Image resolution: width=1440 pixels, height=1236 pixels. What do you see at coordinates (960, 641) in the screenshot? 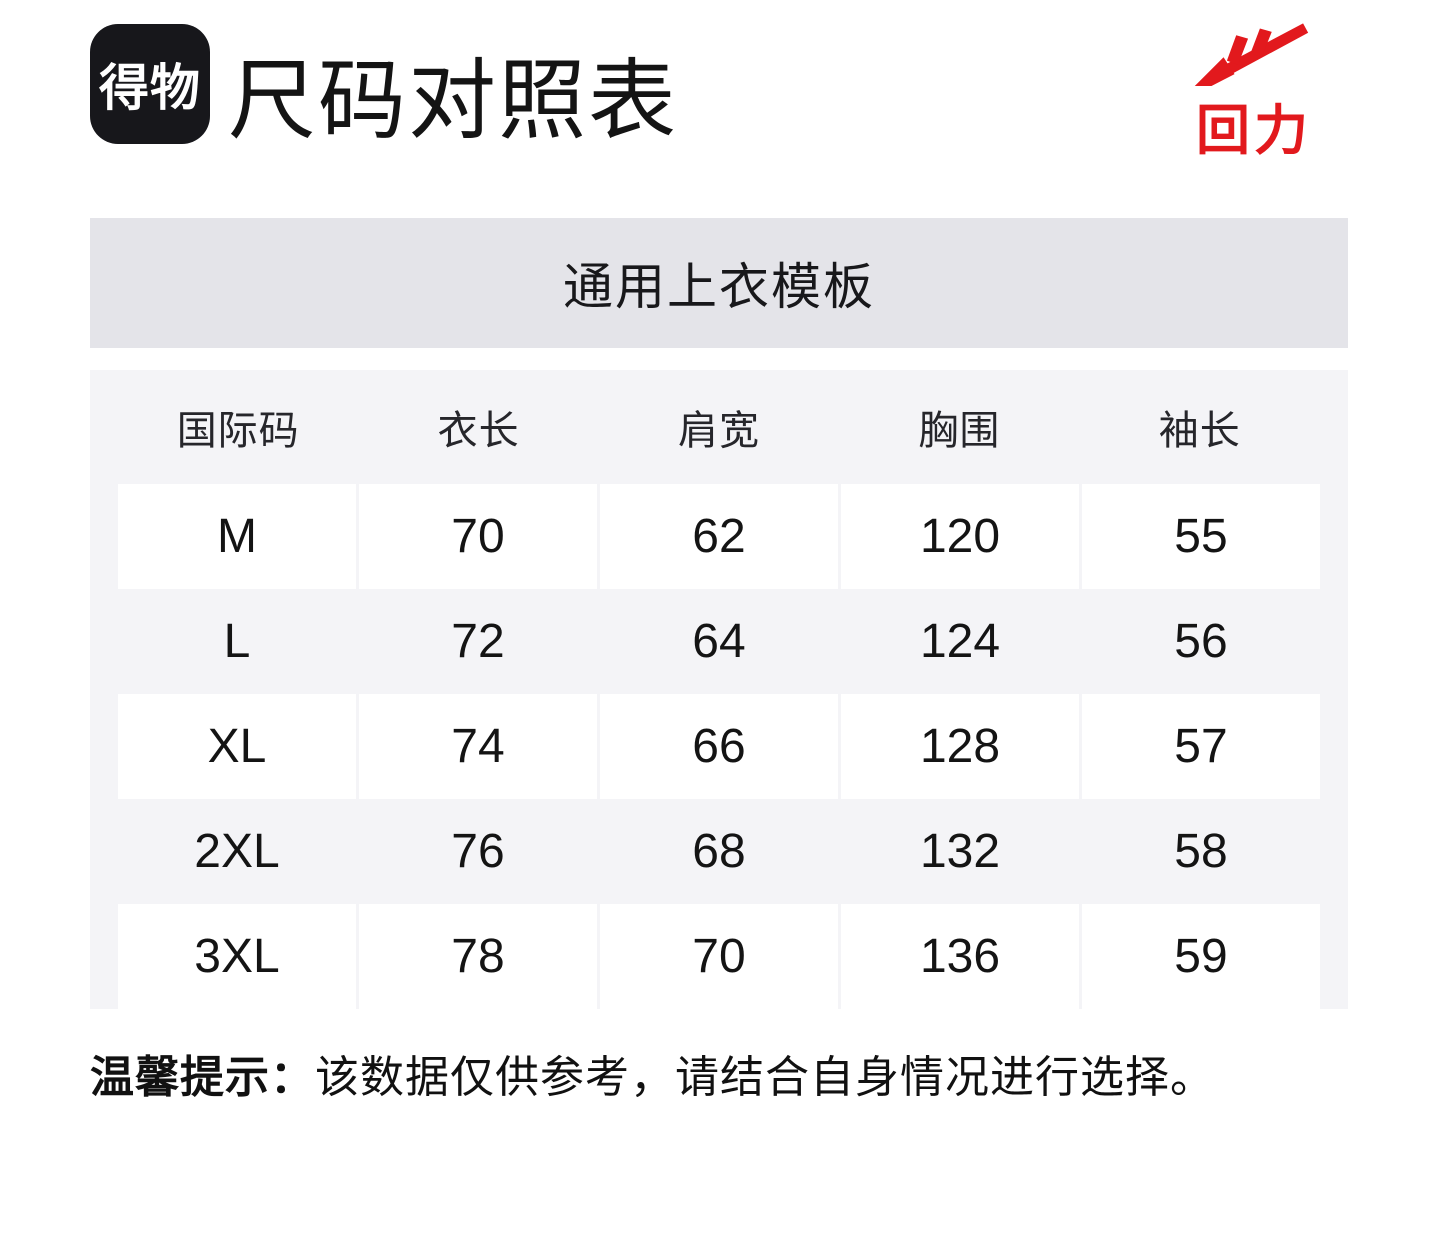
I see `table-cell: 124` at bounding box center [960, 641].